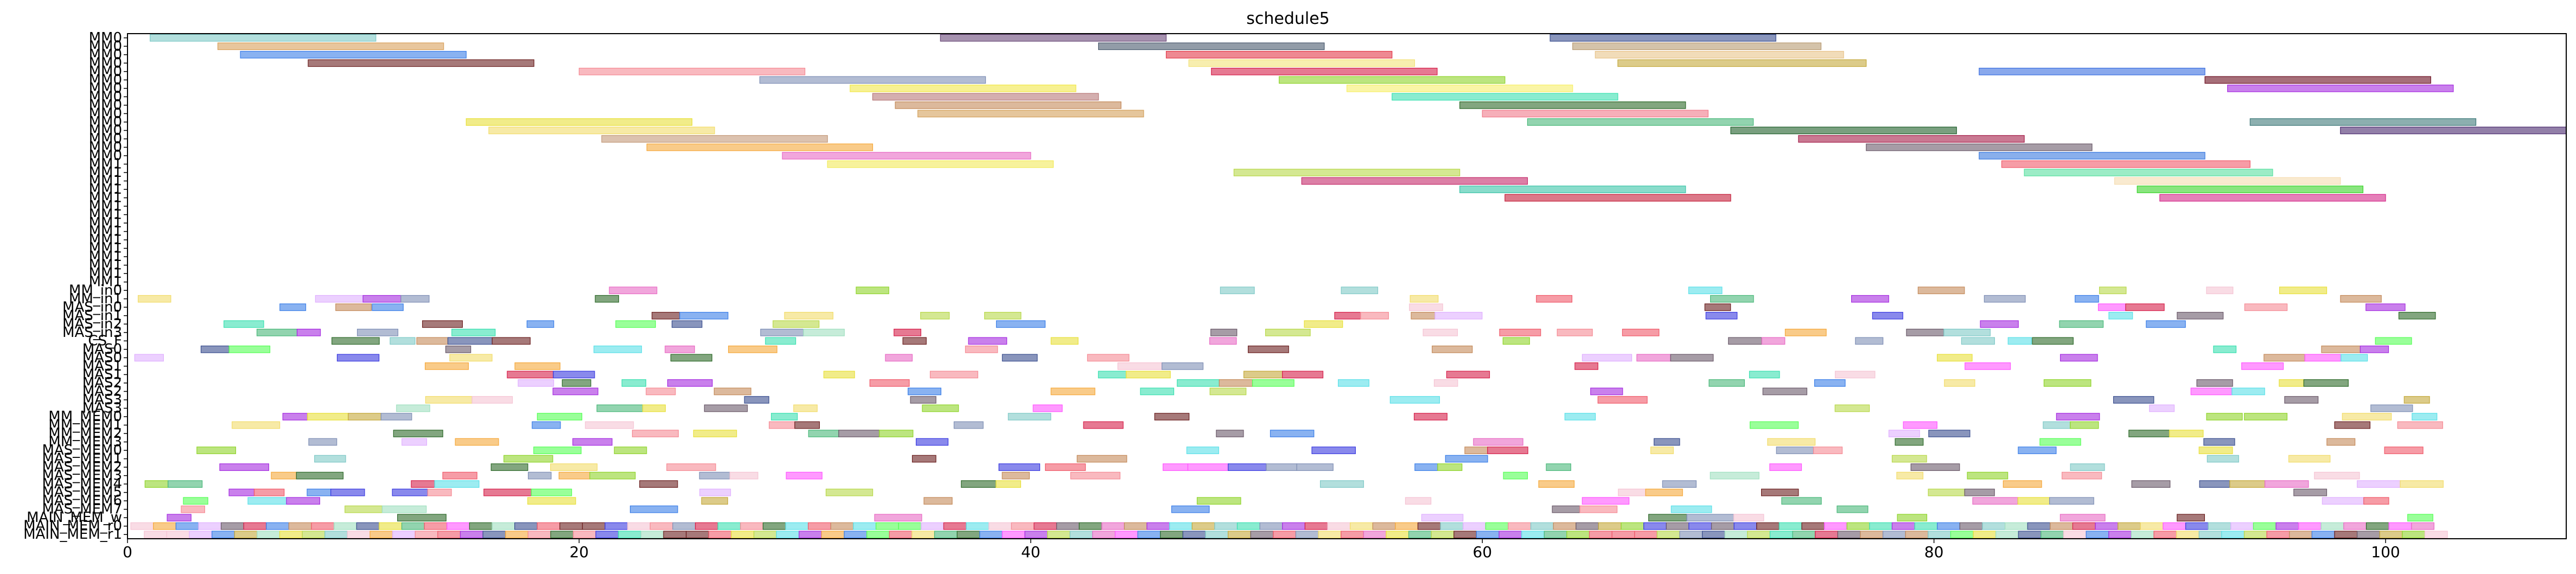 The width and height of the screenshot is (2576, 574). Describe the element at coordinates (1934, 552) in the screenshot. I see `x-tick-label: 80` at that location.